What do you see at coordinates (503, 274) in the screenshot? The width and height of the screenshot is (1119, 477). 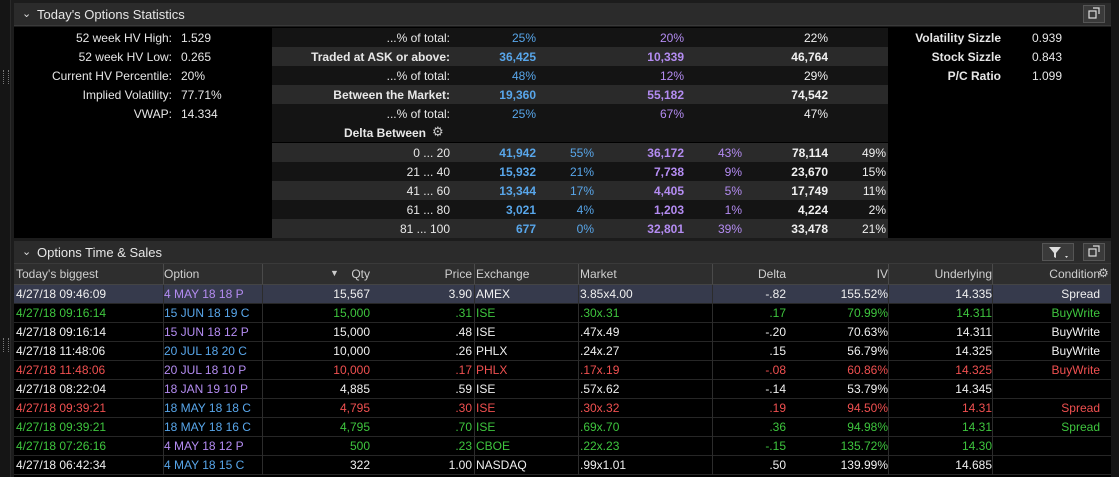 I see `col-header-exchange: Exchange` at bounding box center [503, 274].